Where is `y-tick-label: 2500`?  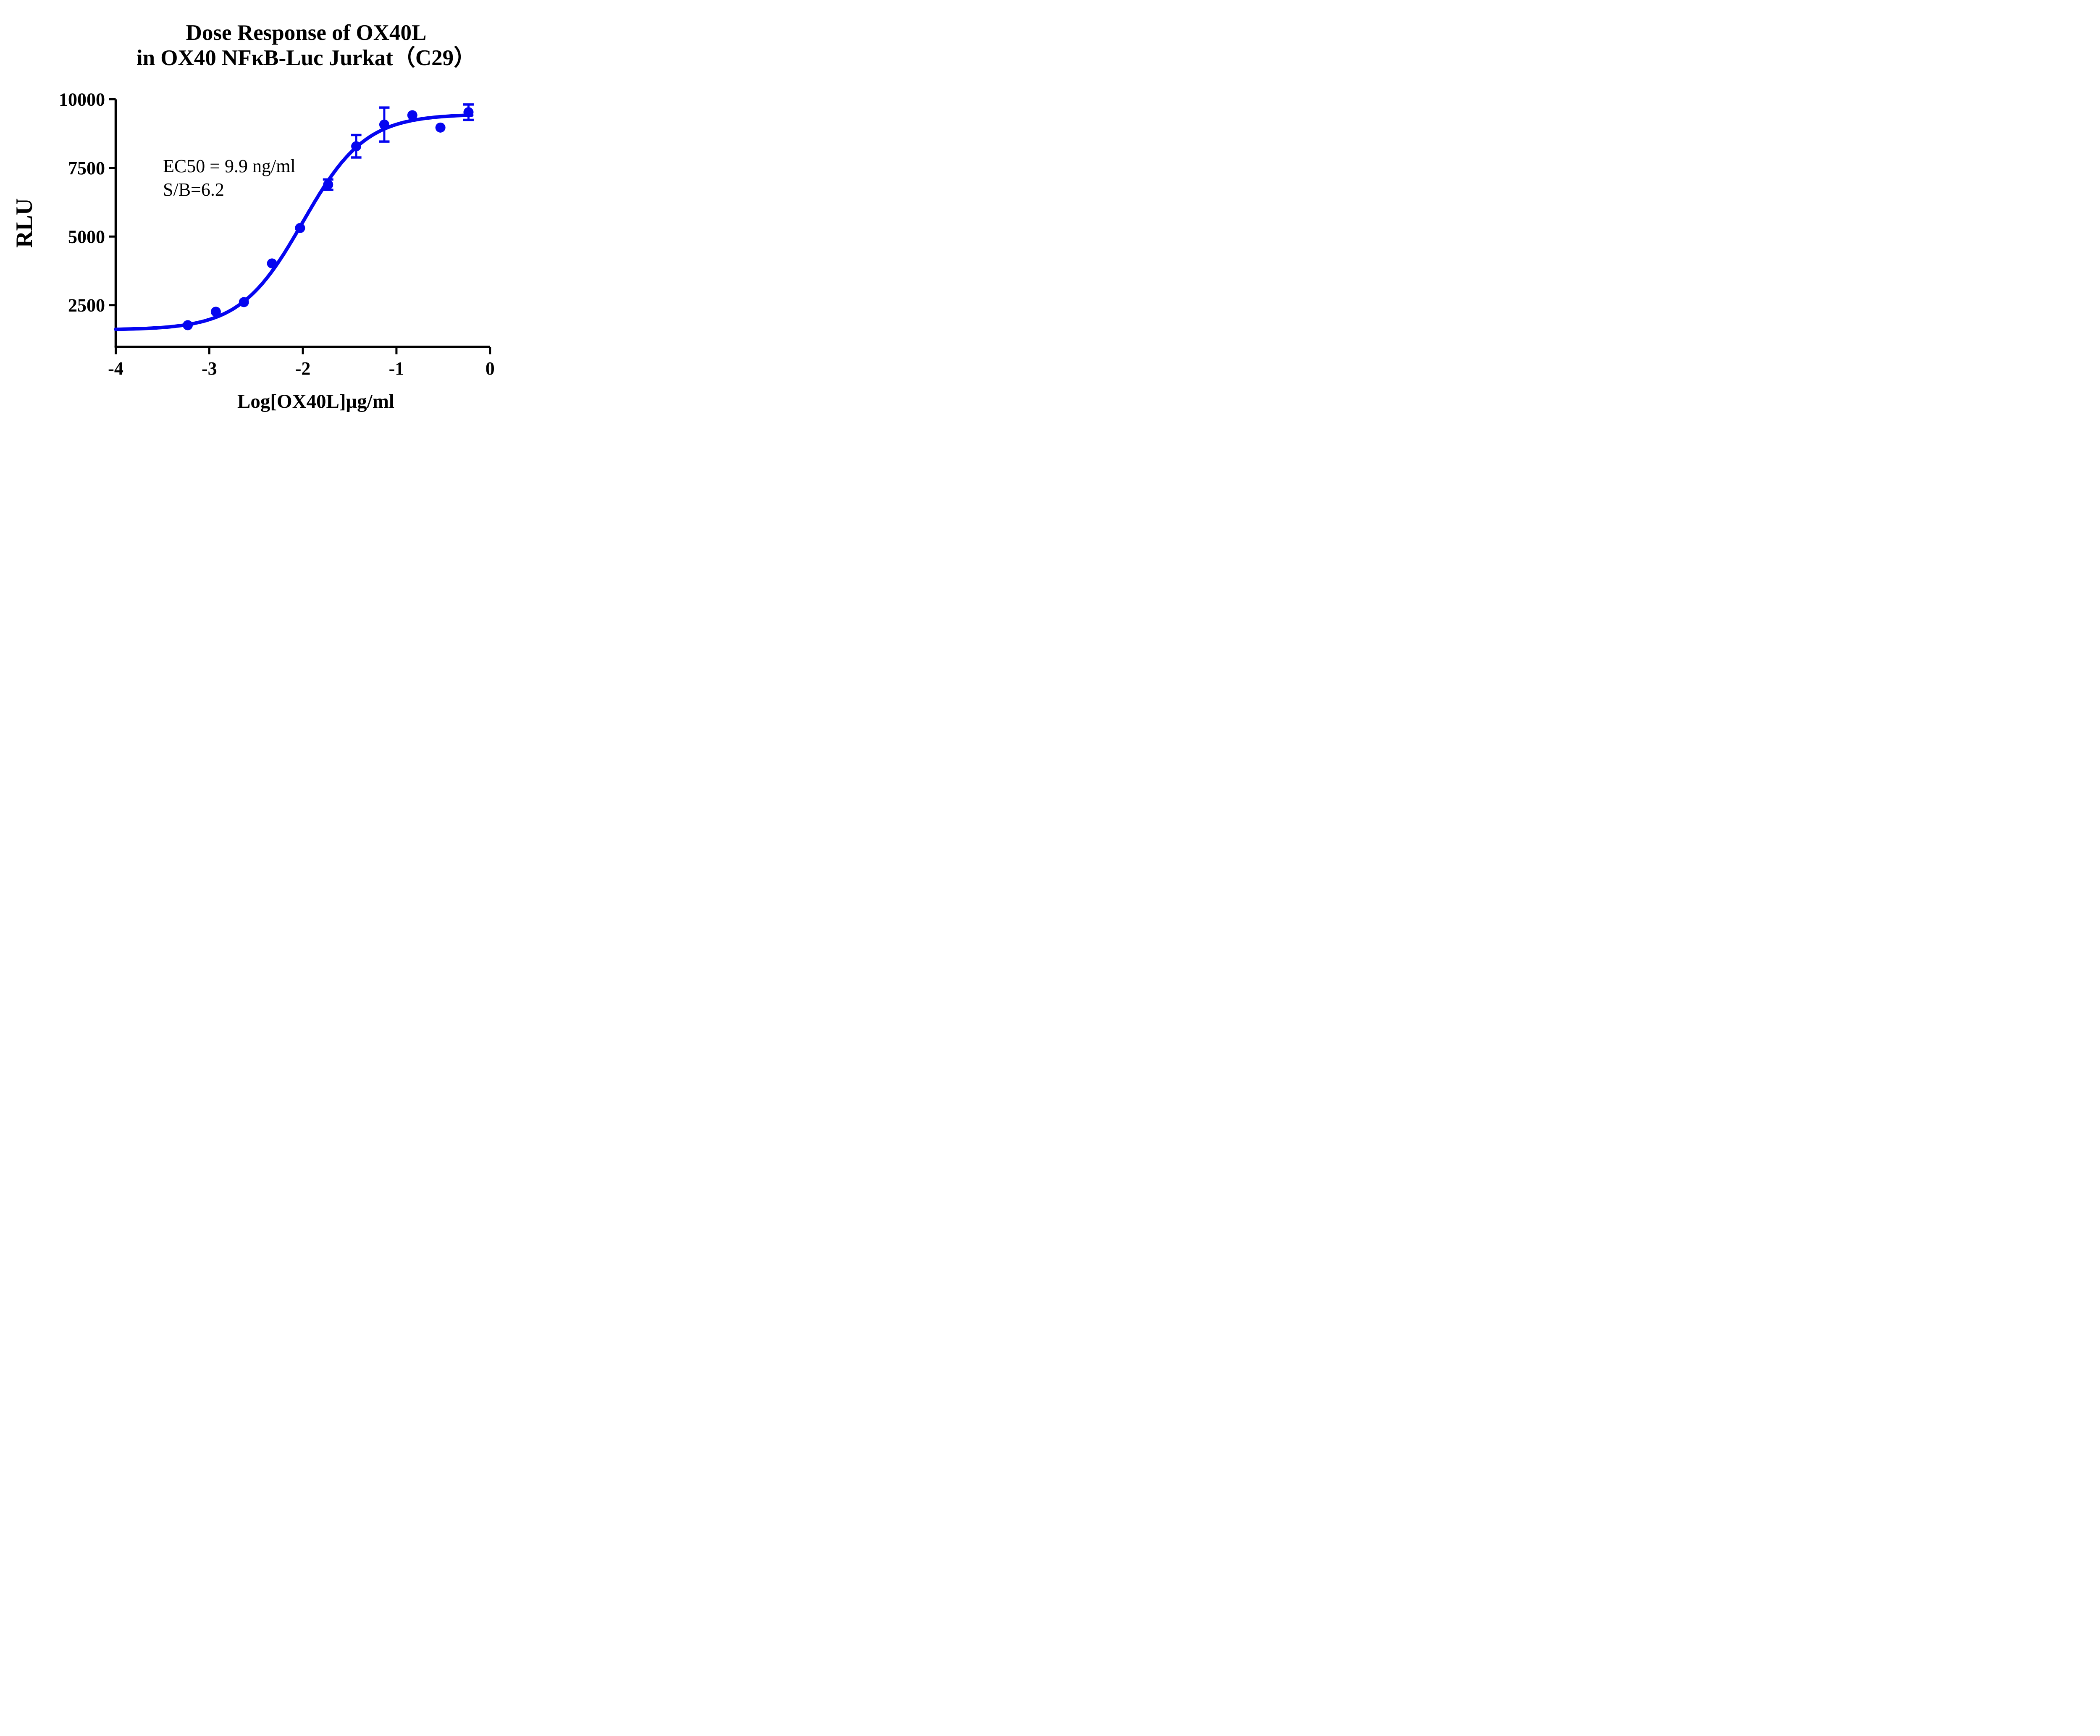 y-tick-label: 2500 is located at coordinates (86, 305).